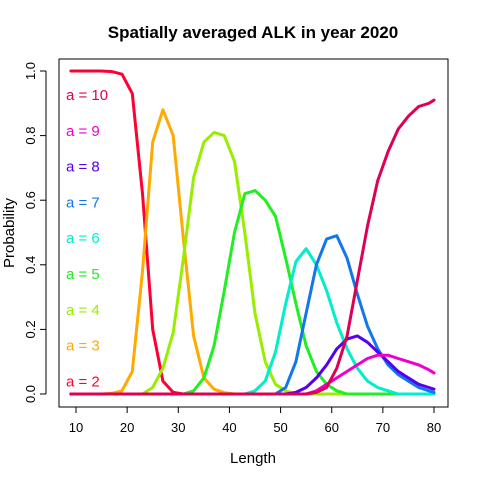  Describe the element at coordinates (83, 238) in the screenshot. I see `legend-item: a = 6` at that location.